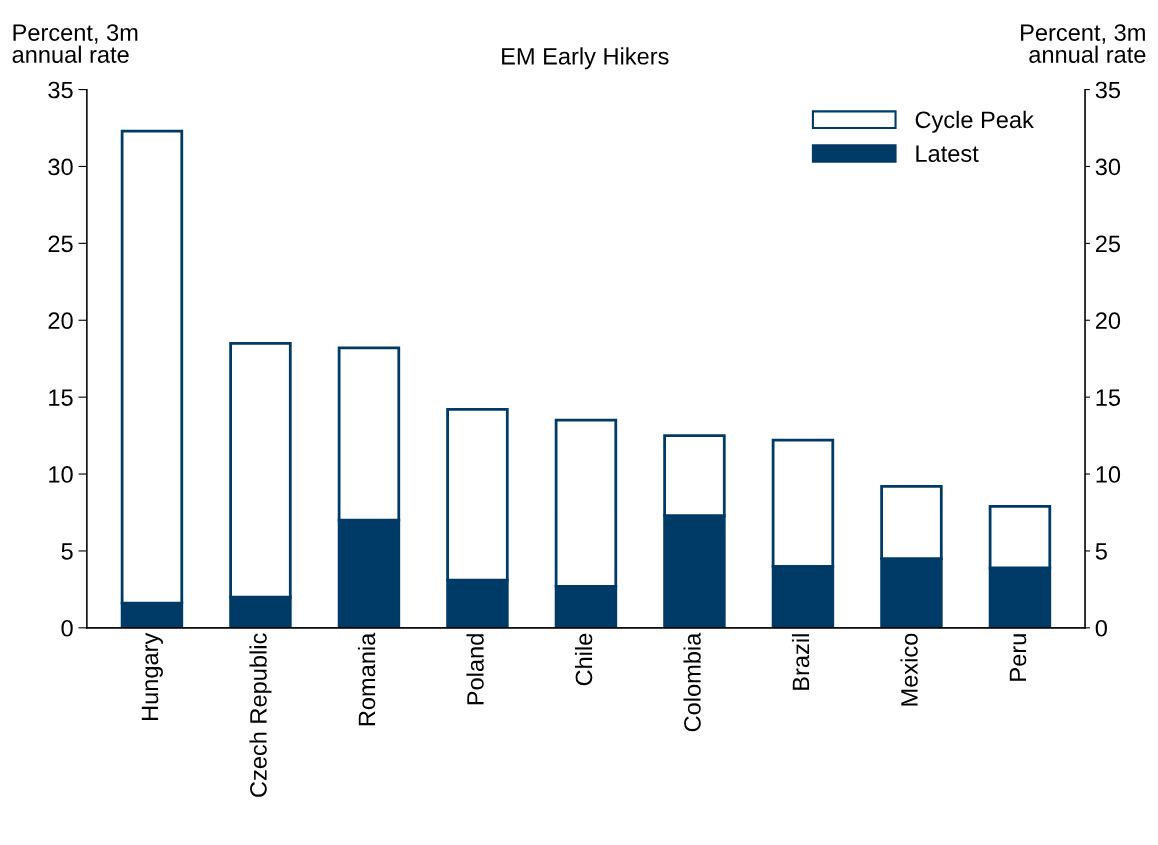 This screenshot has height=845, width=1158. Describe the element at coordinates (1101, 551) in the screenshot. I see `y2-tick-label: 5` at that location.